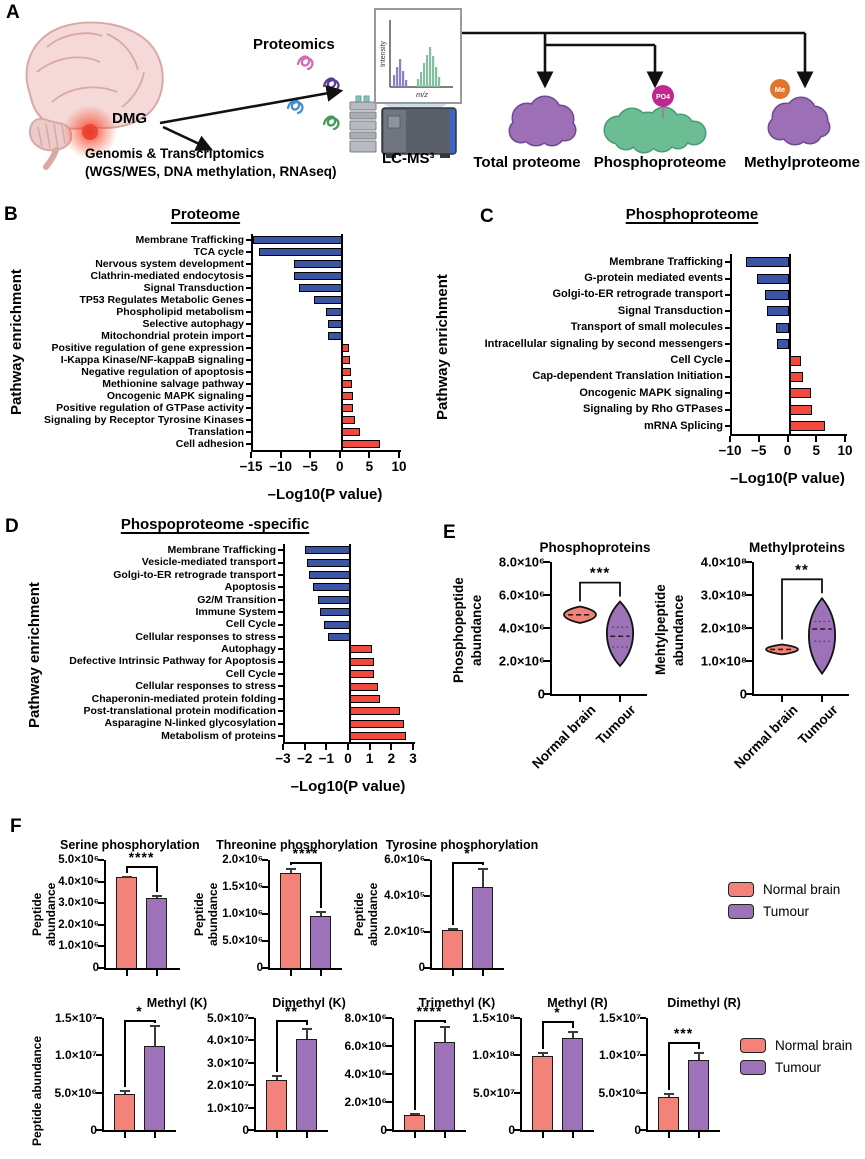 Image resolution: width=865 pixels, height=1159 pixels. I want to click on x-tick-label: −5, so click(310, 466).